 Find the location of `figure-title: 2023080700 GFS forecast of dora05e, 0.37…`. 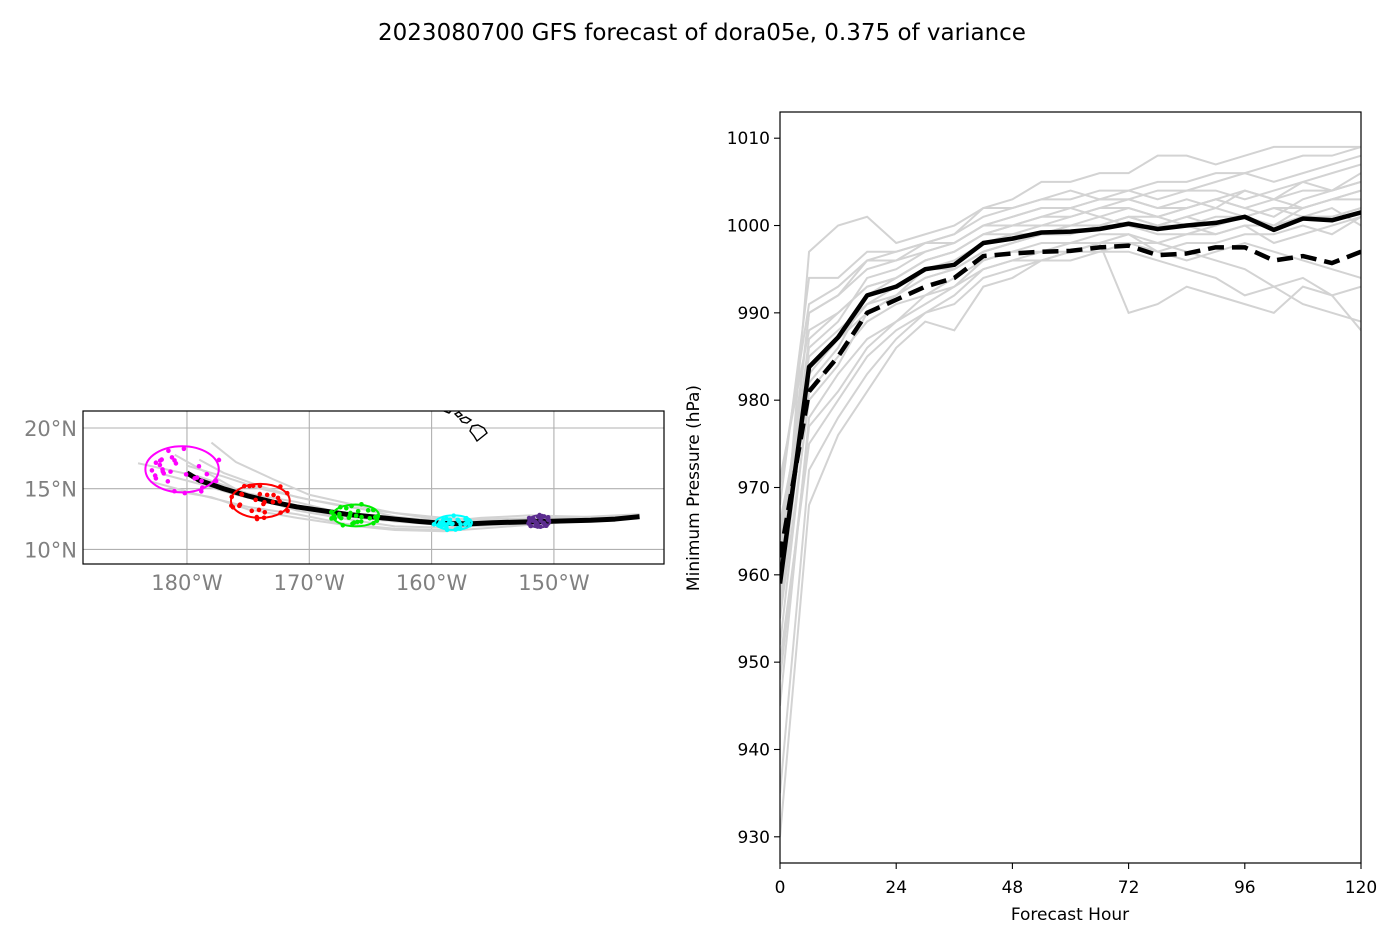

figure-title: 2023080700 GFS forecast of dora05e, 0.37… is located at coordinates (702, 33).